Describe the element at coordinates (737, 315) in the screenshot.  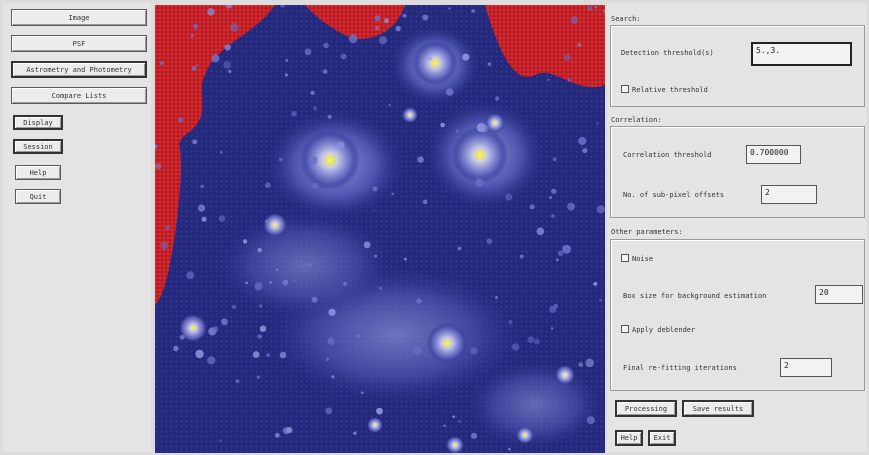
I see `other-parameters-frame` at that location.